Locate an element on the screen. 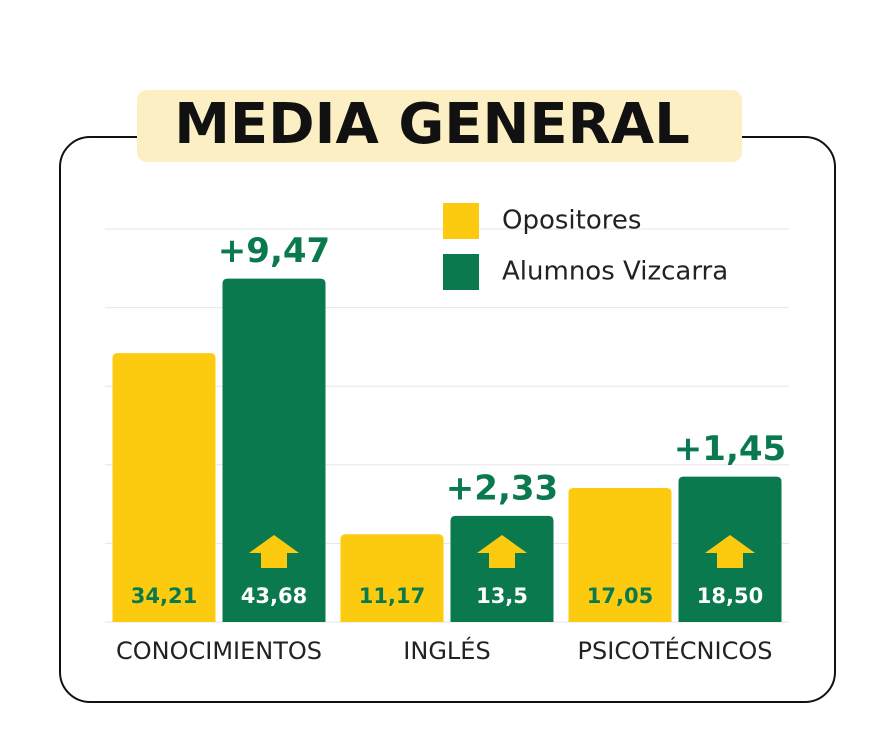 The height and width of the screenshot is (754, 894). x-tick-label: PSICOTÉCNICOS is located at coordinates (675, 650).